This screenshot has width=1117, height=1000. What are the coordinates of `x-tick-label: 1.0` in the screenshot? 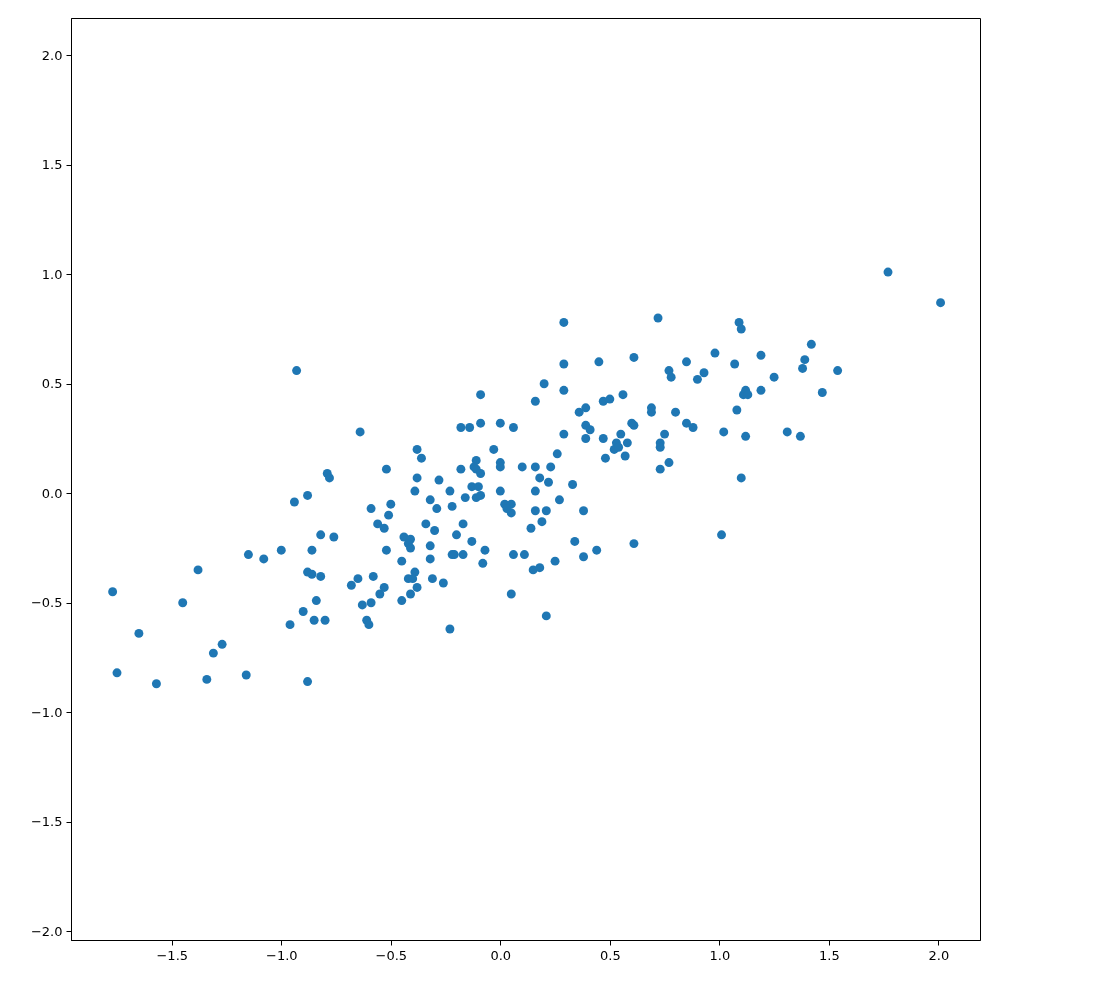 It's located at (720, 955).